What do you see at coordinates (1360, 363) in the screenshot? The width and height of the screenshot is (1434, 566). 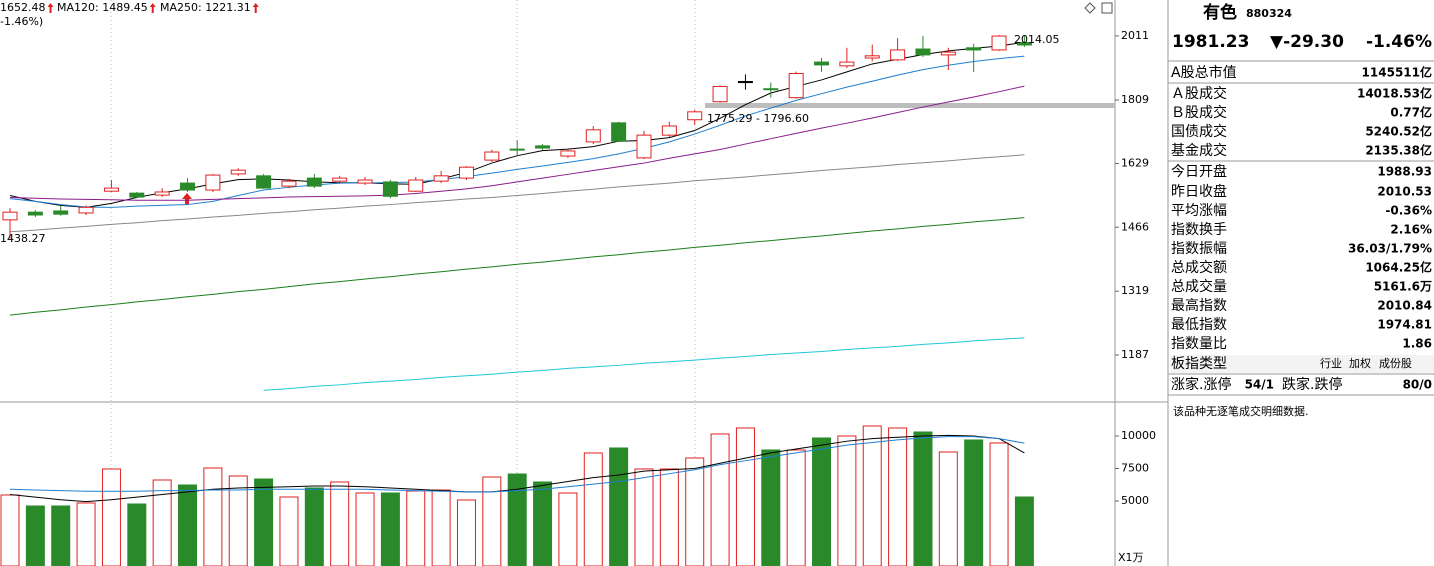 I see `type-button: 加权` at bounding box center [1360, 363].